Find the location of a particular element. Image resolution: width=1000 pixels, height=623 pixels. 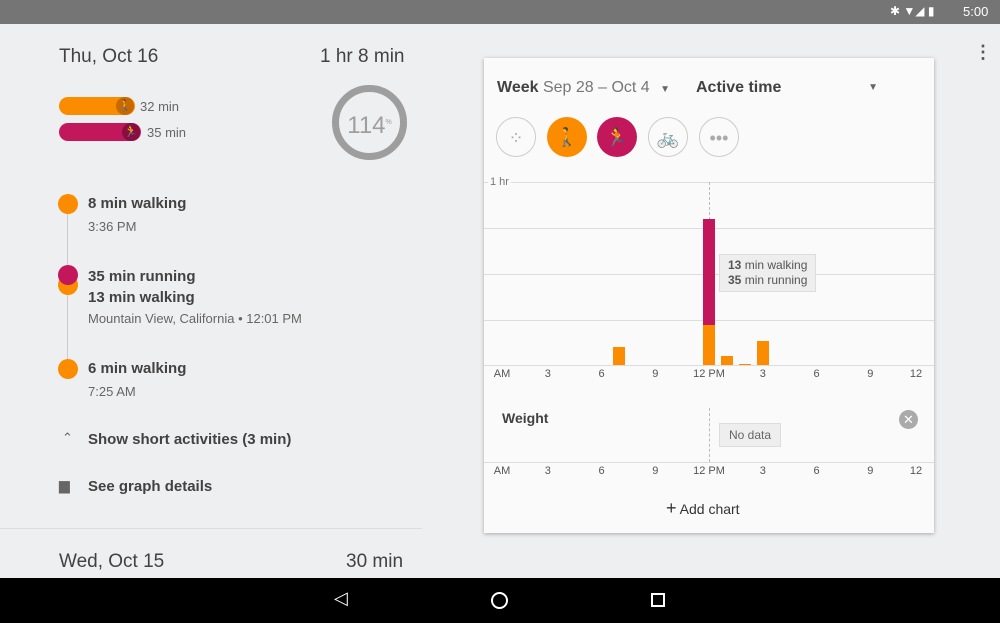

cursor-line is located at coordinates (709, 435).